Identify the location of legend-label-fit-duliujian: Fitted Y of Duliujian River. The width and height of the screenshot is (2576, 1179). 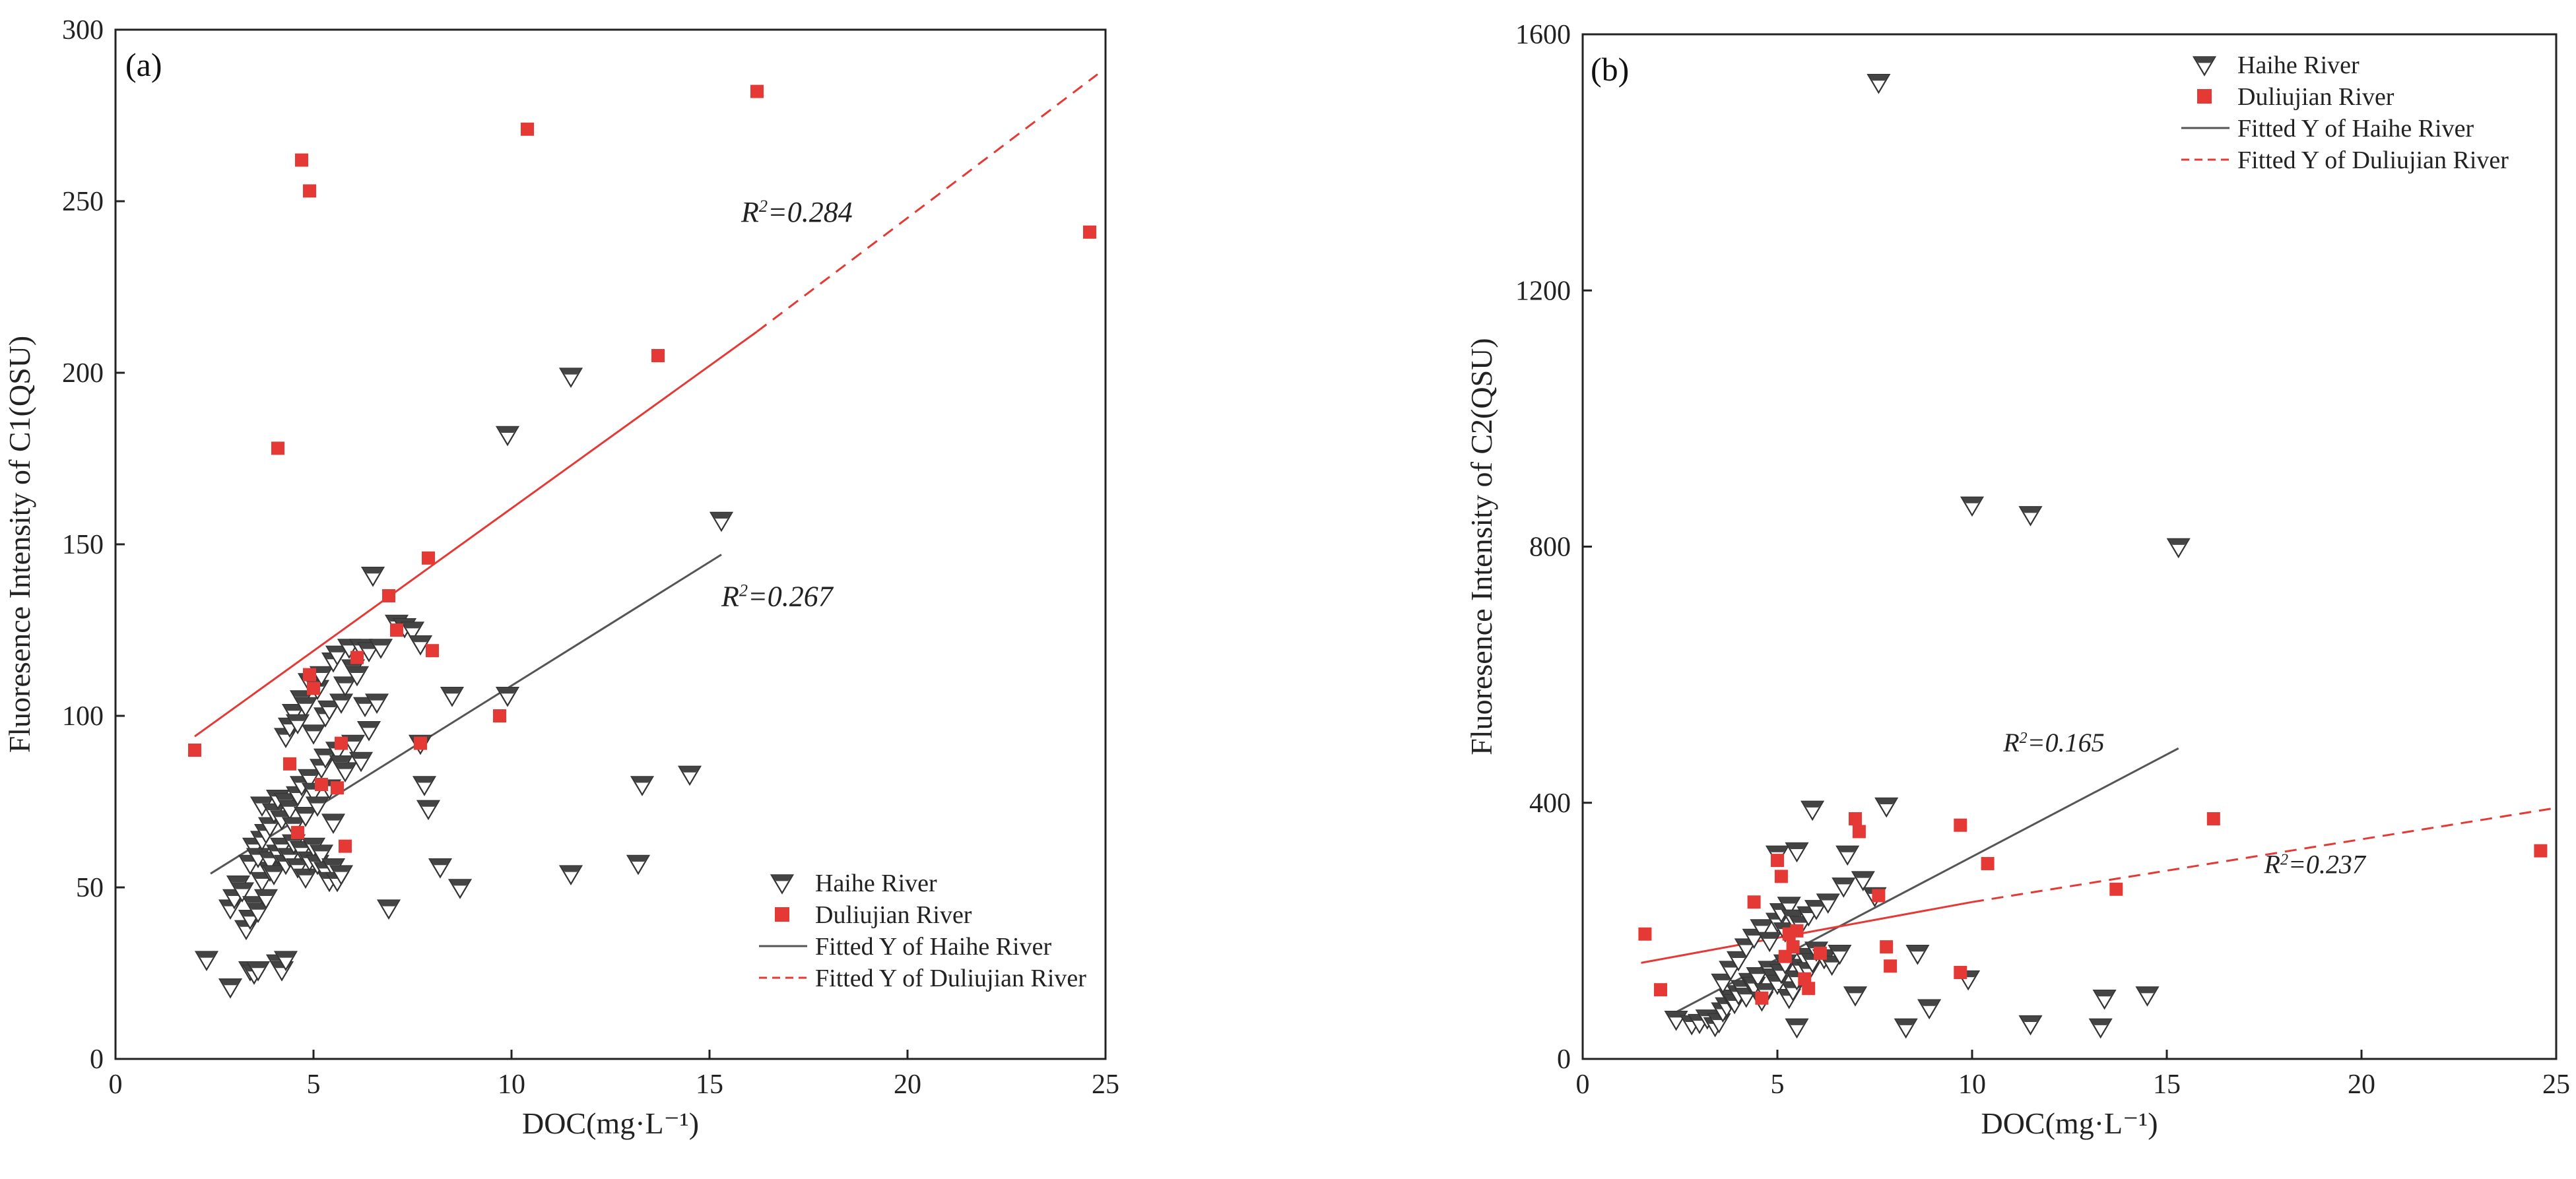
(2373, 160).